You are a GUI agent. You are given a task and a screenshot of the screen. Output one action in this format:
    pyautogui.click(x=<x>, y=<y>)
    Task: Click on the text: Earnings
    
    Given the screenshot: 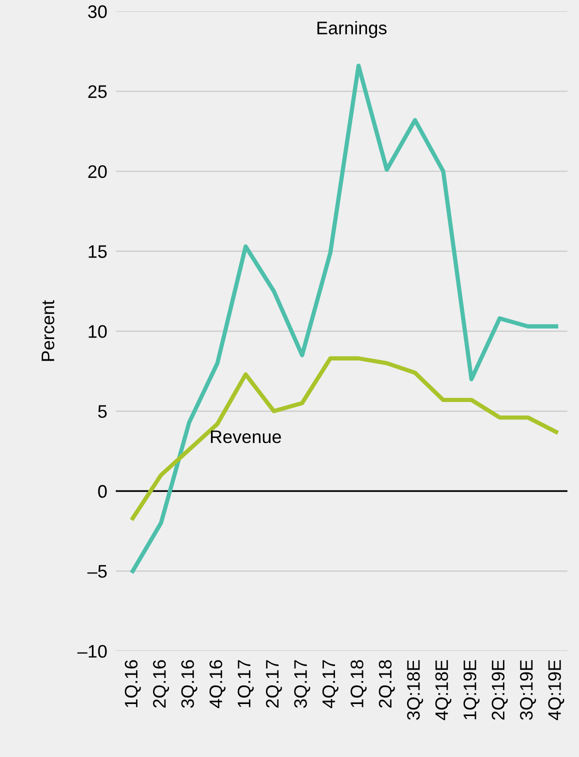 What is the action you would take?
    pyautogui.click(x=352, y=29)
    